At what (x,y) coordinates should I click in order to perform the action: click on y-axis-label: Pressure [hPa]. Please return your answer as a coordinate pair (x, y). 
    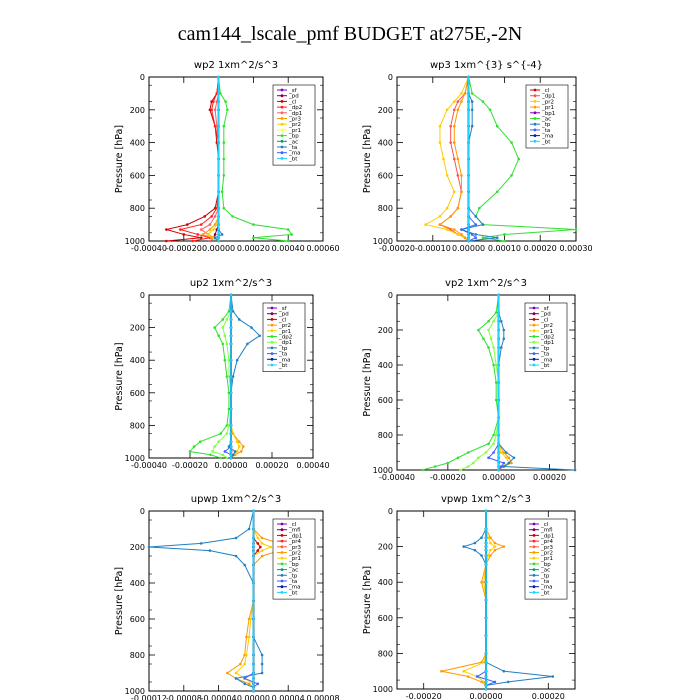
    Looking at the image, I should click on (367, 159).